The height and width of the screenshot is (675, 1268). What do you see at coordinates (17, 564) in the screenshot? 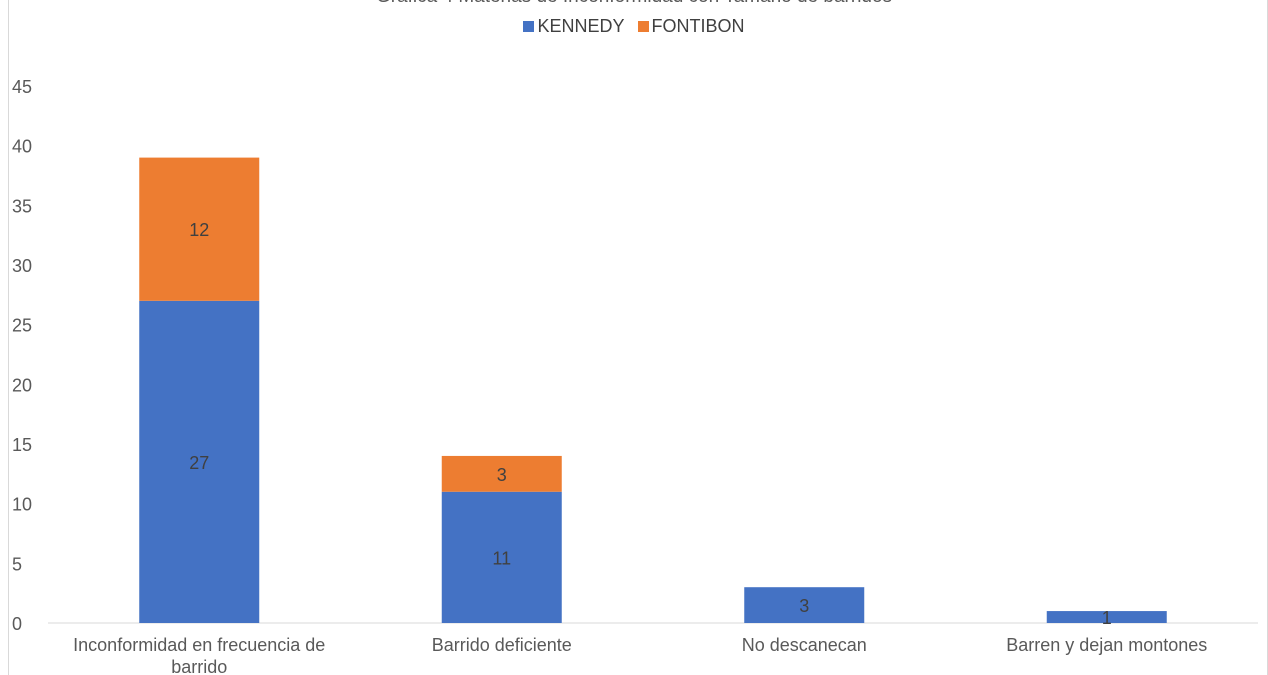
I see `y-tick-label: 5` at bounding box center [17, 564].